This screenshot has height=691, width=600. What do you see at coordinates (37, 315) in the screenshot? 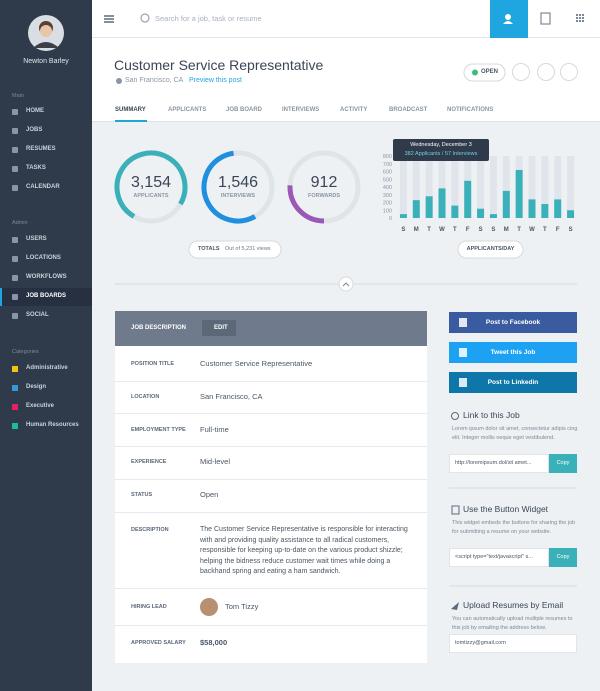
I see `nav-item: SOCIAL` at bounding box center [37, 315].